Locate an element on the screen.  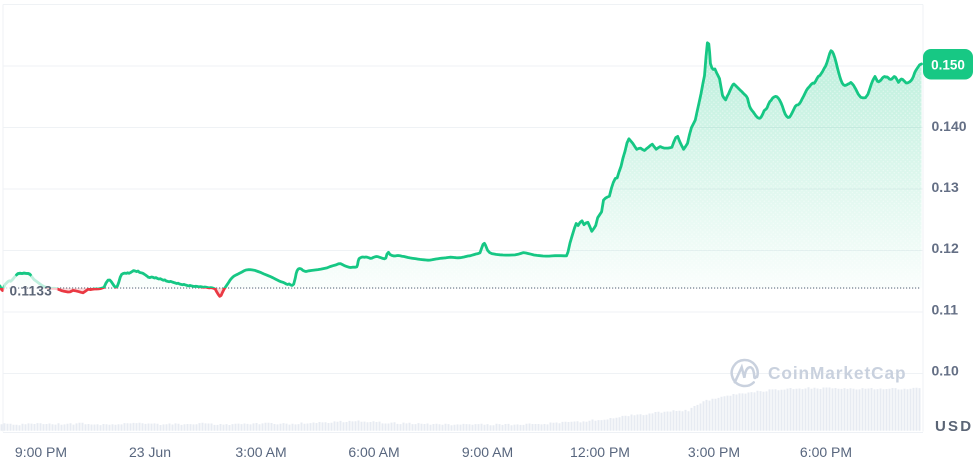
svg-text: 0.1133 is located at coordinates (31, 290).